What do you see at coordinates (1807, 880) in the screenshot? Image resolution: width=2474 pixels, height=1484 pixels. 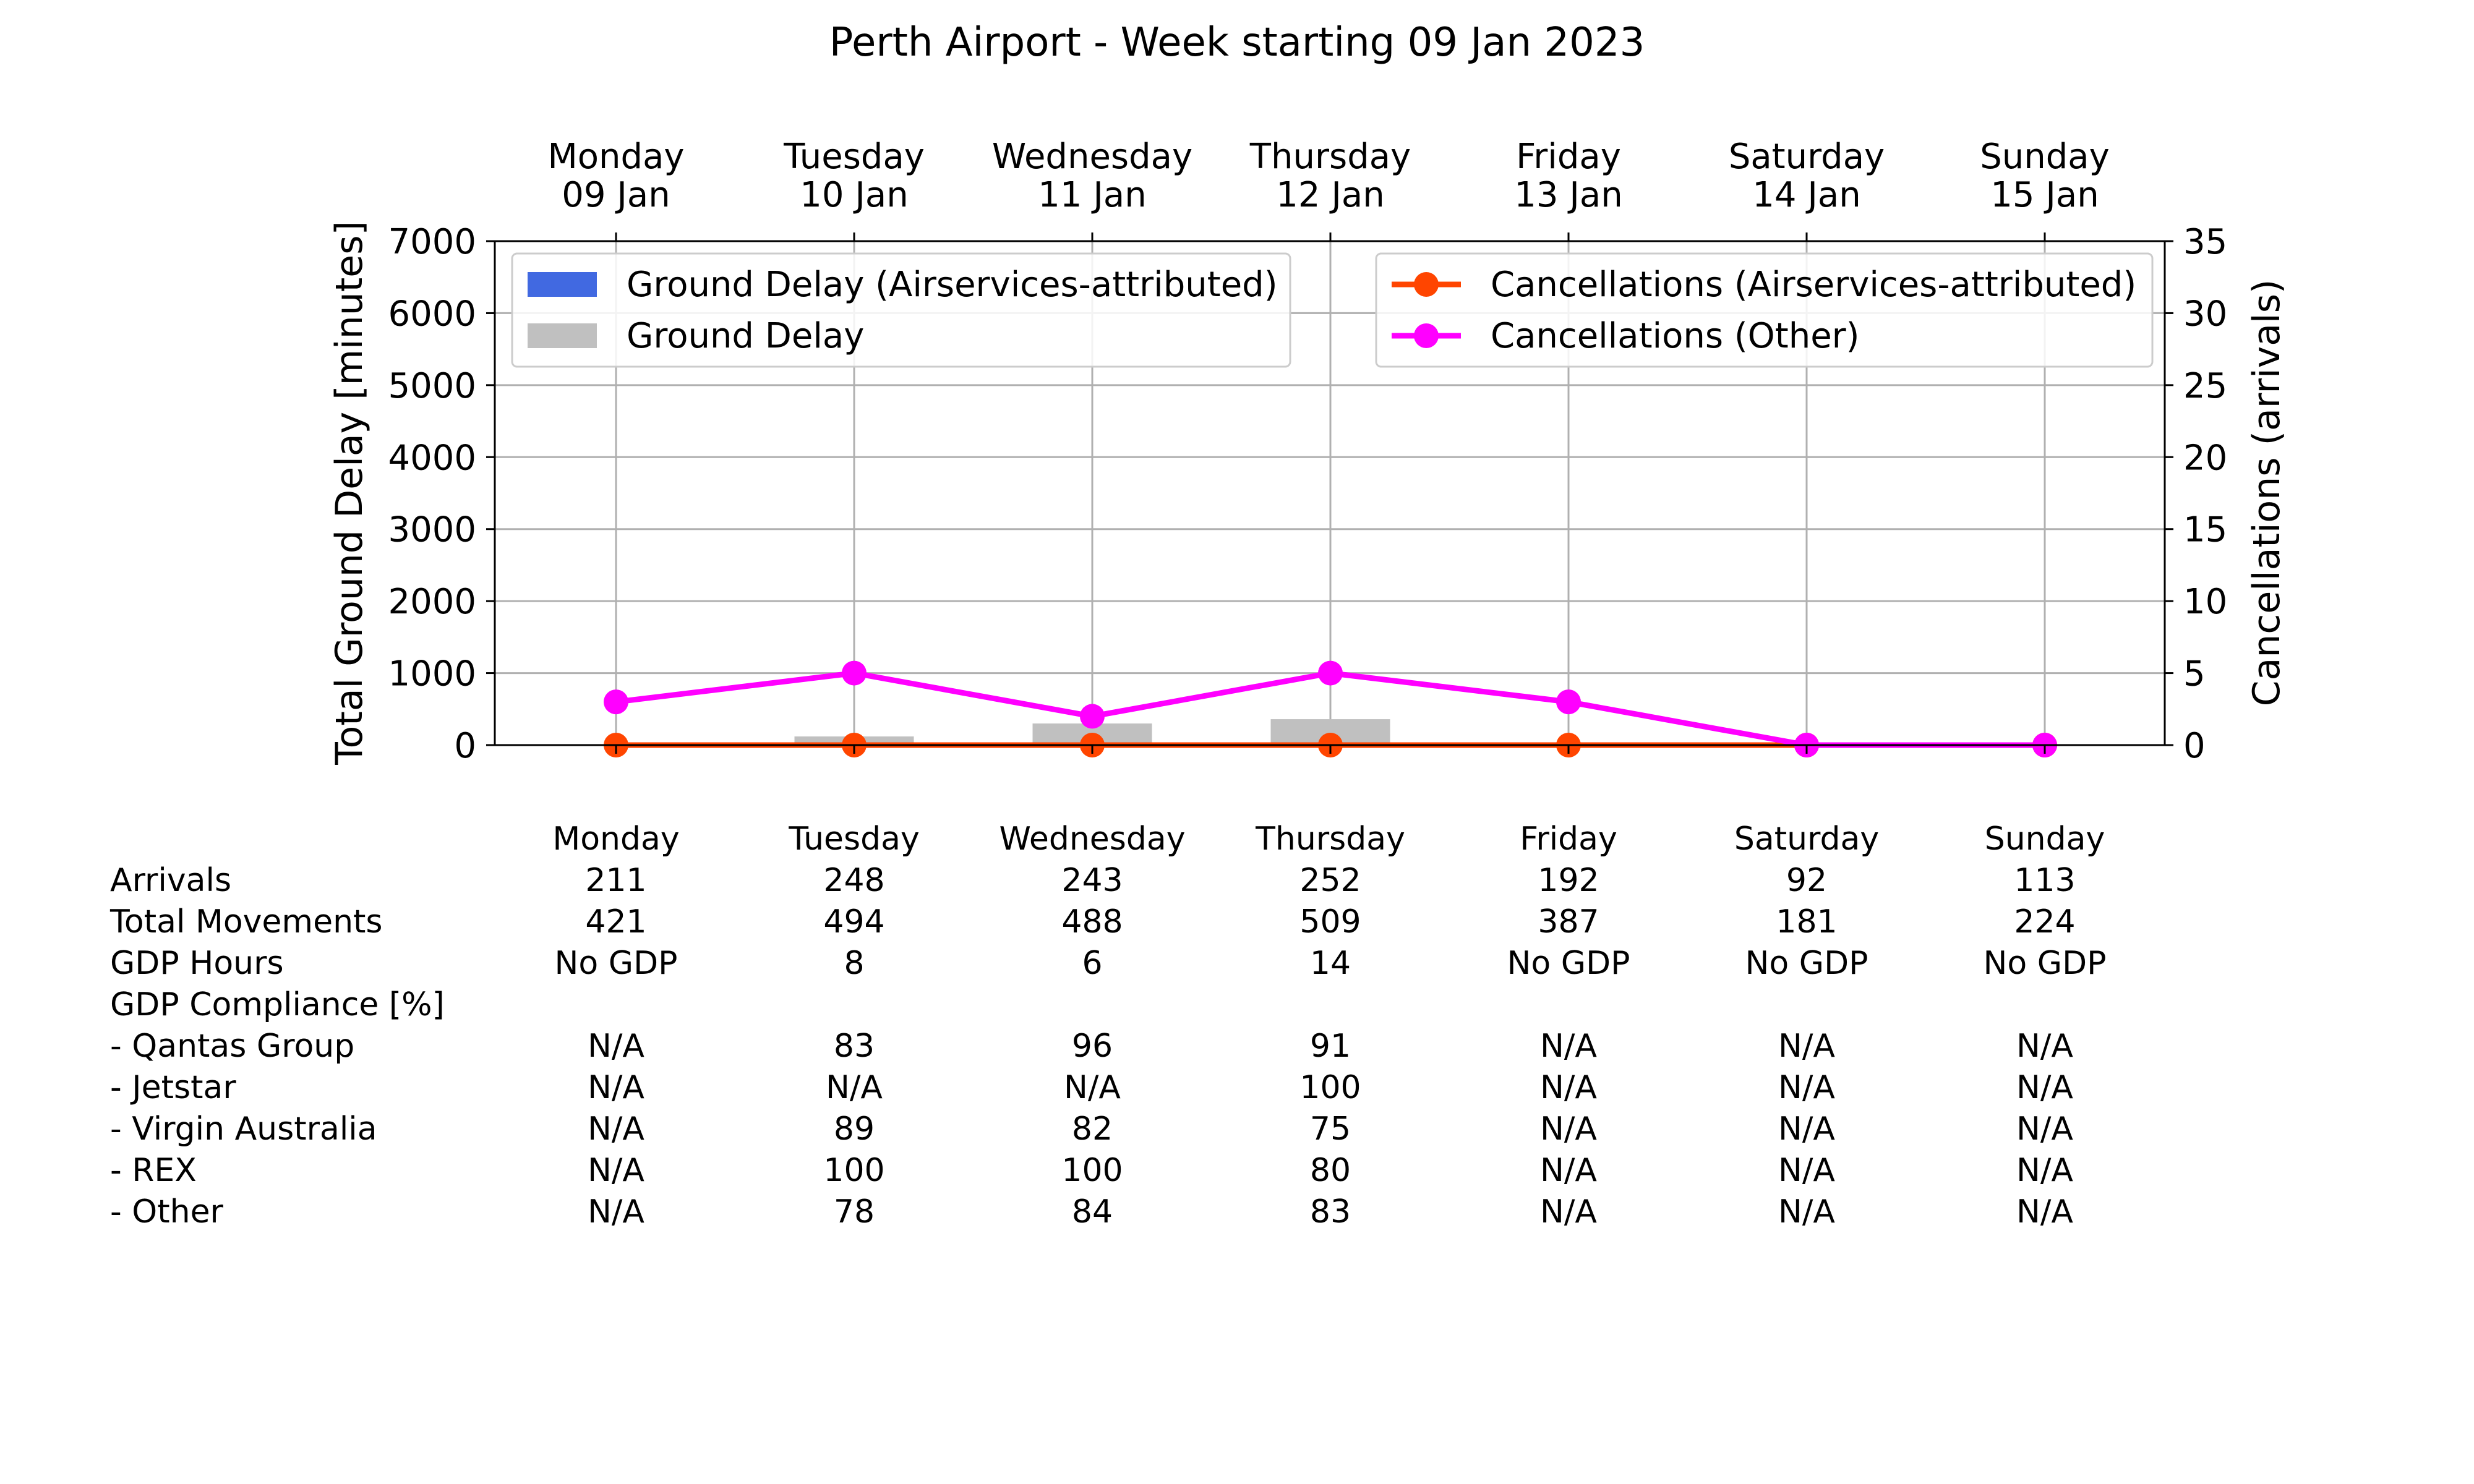 I see `table-cell: 92` at bounding box center [1807, 880].